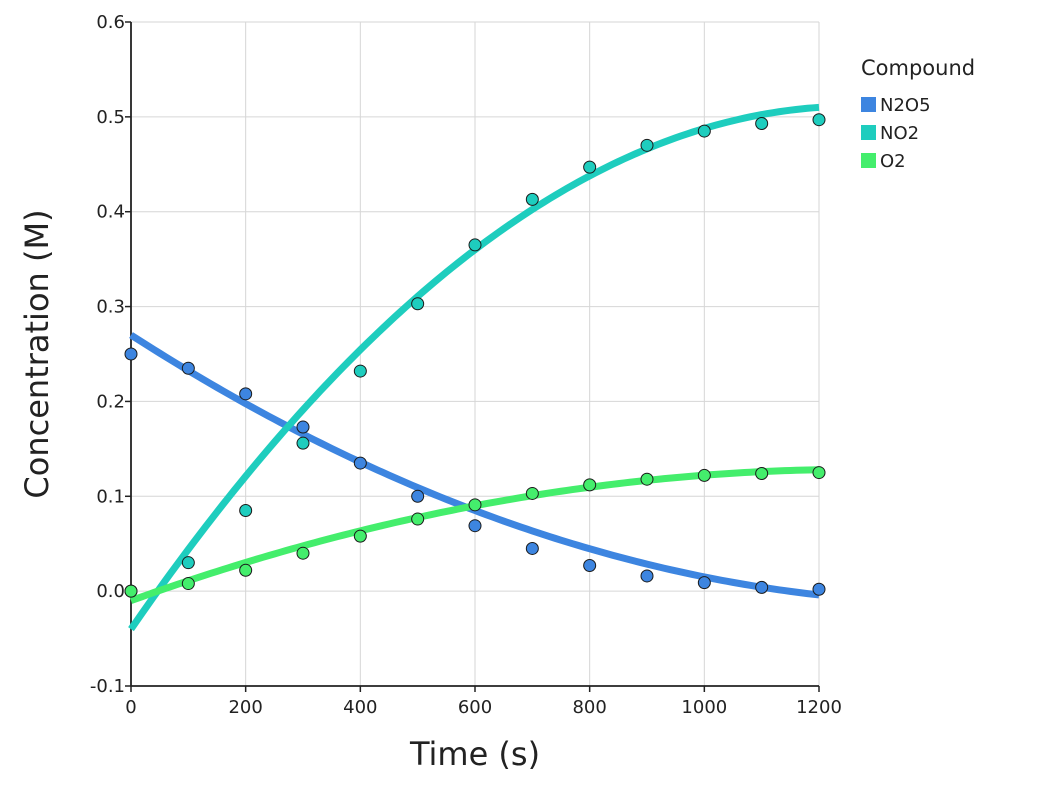 The image size is (1039, 803). What do you see at coordinates (110, 117) in the screenshot?
I see `y-tick-label: 0.5` at bounding box center [110, 117].